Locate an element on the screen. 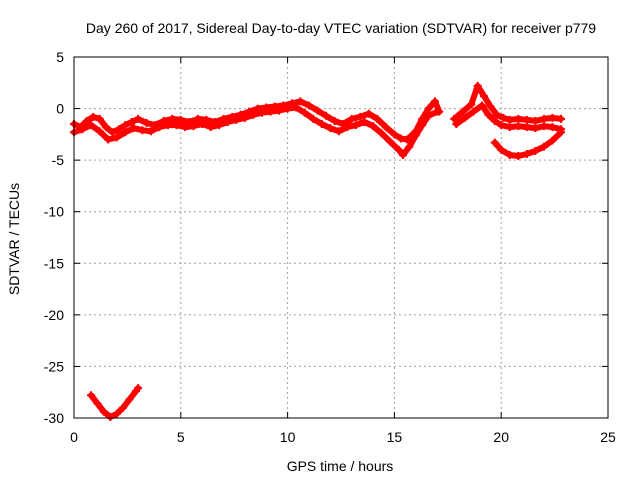 The image size is (640, 480). series-late-track-lower is located at coordinates (509, 117).